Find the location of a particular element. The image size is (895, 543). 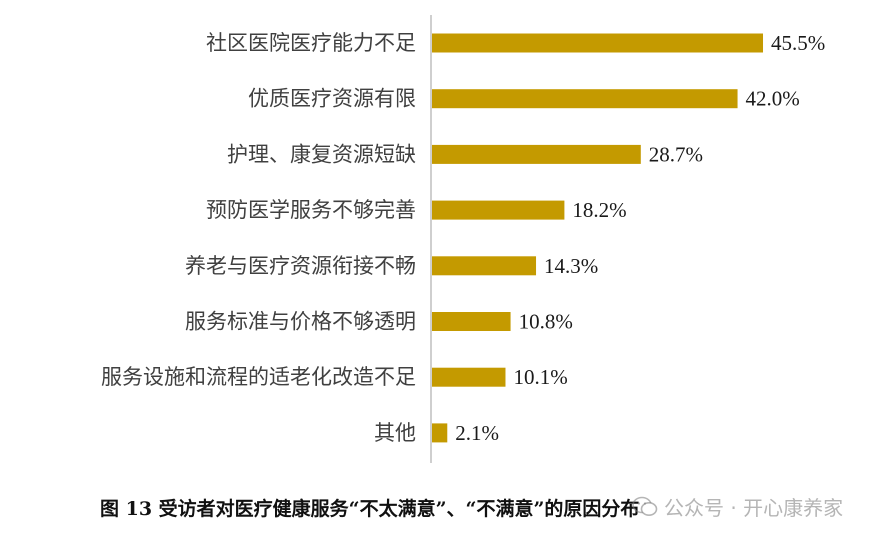

value-label: 45.5% is located at coordinates (798, 43).